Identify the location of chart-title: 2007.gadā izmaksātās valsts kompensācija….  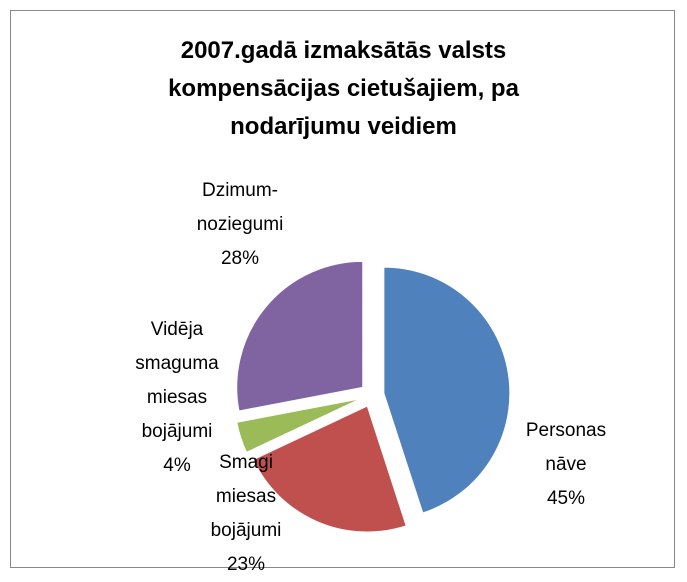
(343, 88).